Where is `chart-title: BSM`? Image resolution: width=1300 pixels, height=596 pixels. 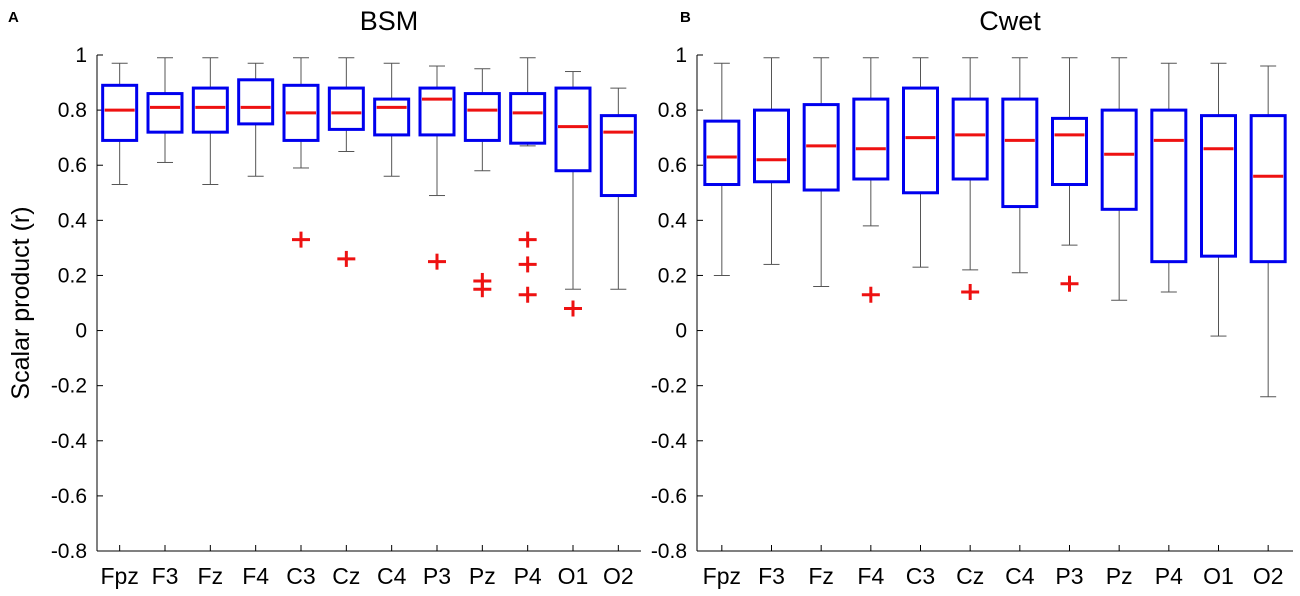 chart-title: BSM is located at coordinates (389, 21).